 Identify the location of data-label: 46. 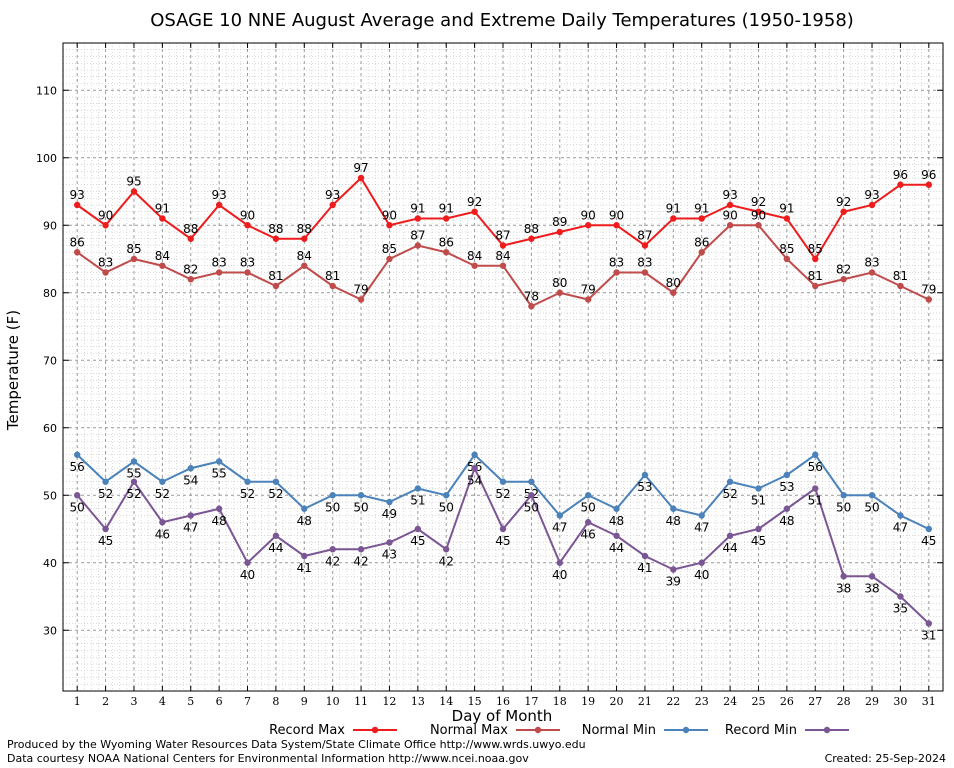
(588, 534).